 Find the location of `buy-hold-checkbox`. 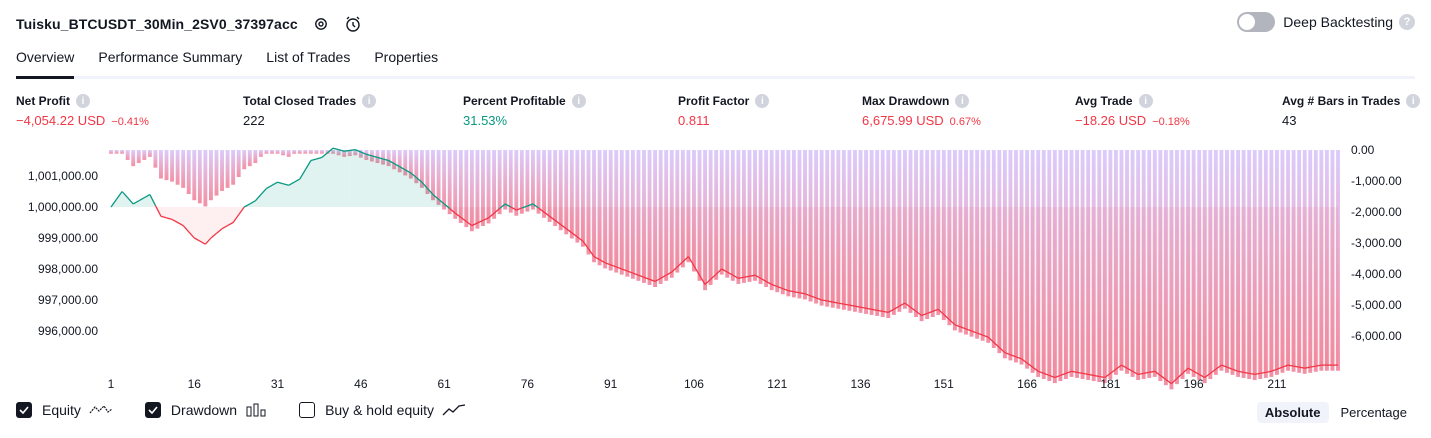

buy-hold-checkbox is located at coordinates (307, 410).